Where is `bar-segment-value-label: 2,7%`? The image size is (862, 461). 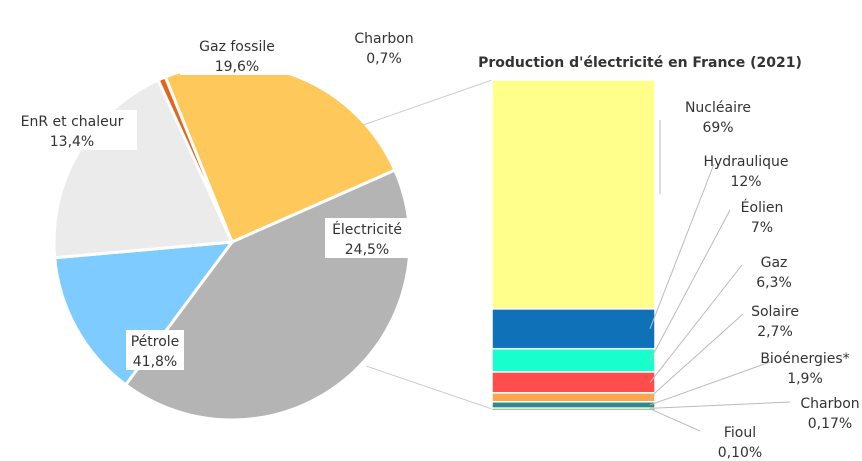 bar-segment-value-label: 2,7% is located at coordinates (775, 332).